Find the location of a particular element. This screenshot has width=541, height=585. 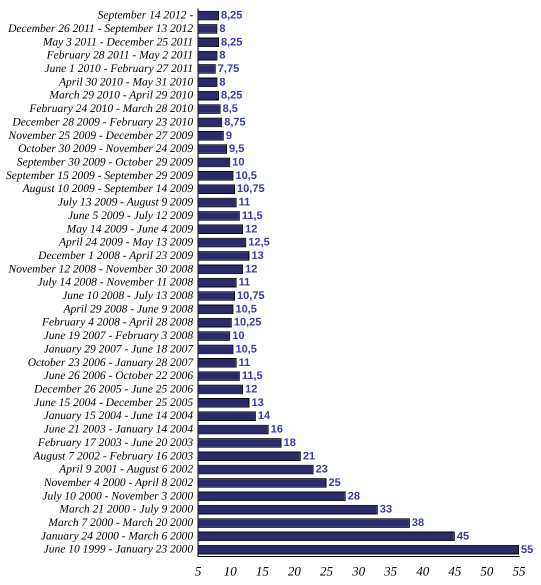

x-tick-label: 55 is located at coordinates (519, 571).